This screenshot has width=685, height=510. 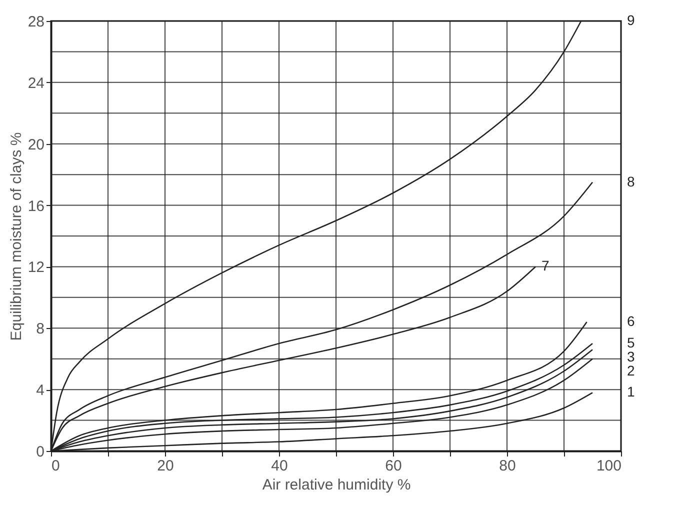 What do you see at coordinates (40, 329) in the screenshot?
I see `y-tick-label: 8` at bounding box center [40, 329].